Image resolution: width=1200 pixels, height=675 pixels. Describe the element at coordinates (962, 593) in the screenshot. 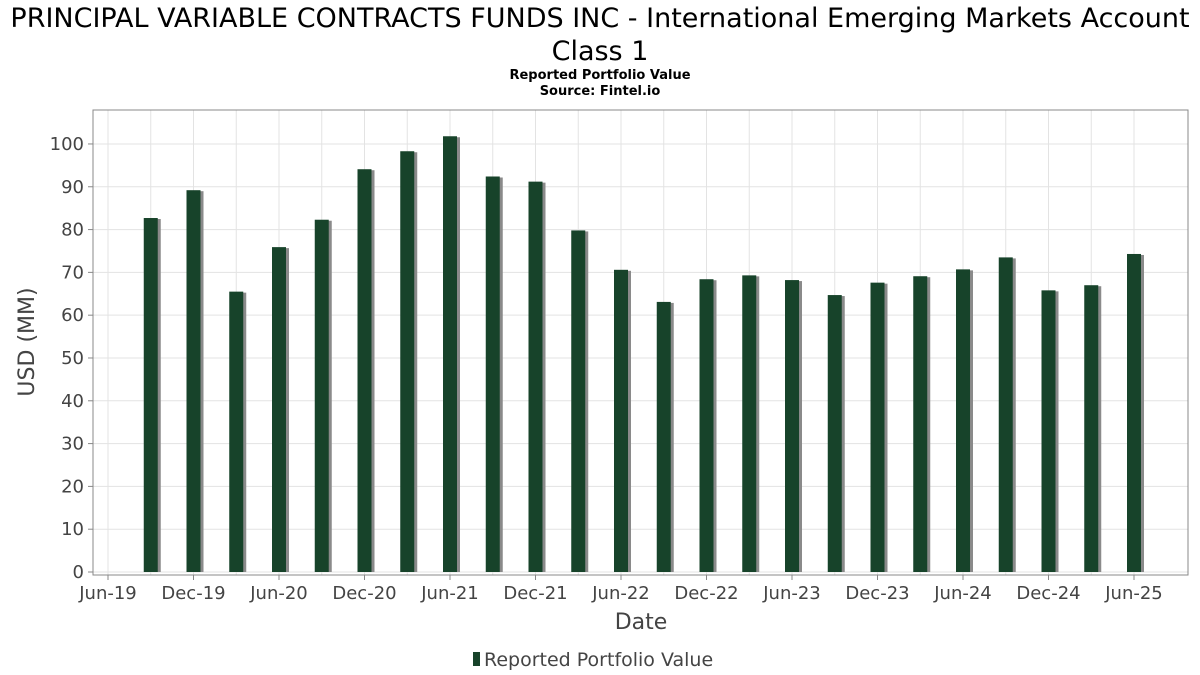

I see `x-tick-label: Jun-24` at that location.